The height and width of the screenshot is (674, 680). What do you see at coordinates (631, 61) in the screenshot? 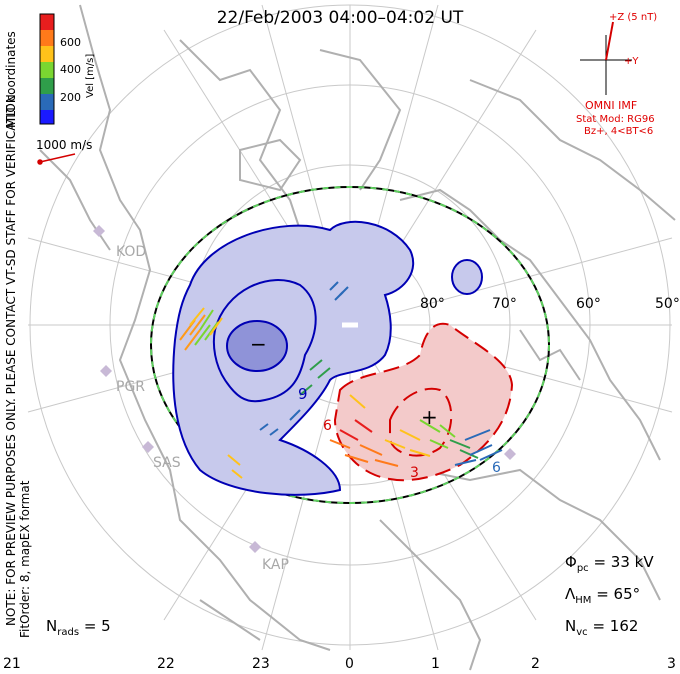
I see `imf-y-label: +Y` at bounding box center [631, 61].